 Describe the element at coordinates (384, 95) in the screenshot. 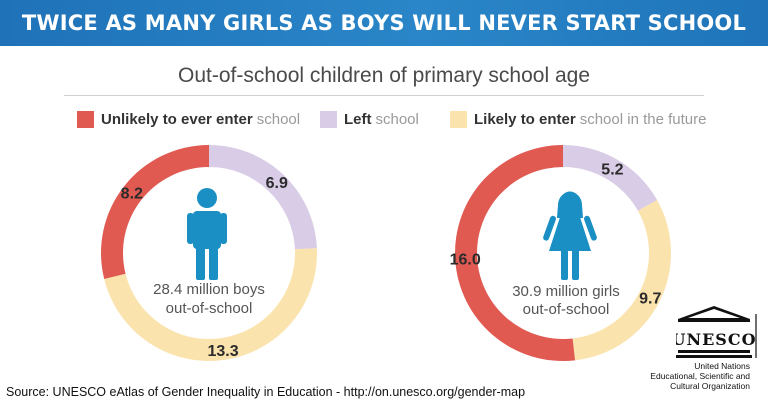

I see `divider` at that location.